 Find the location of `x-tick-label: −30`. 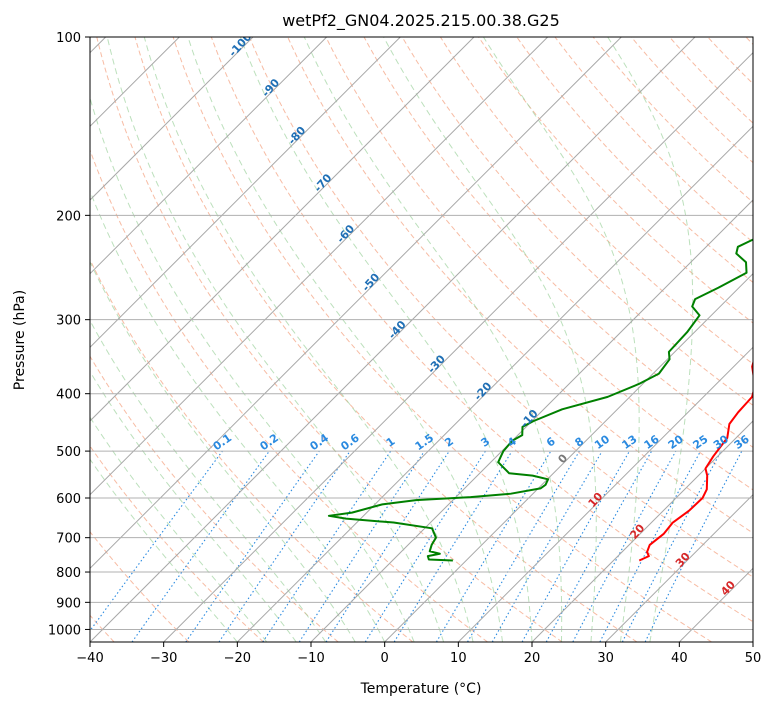

x-tick-label: −30 is located at coordinates (163, 658).